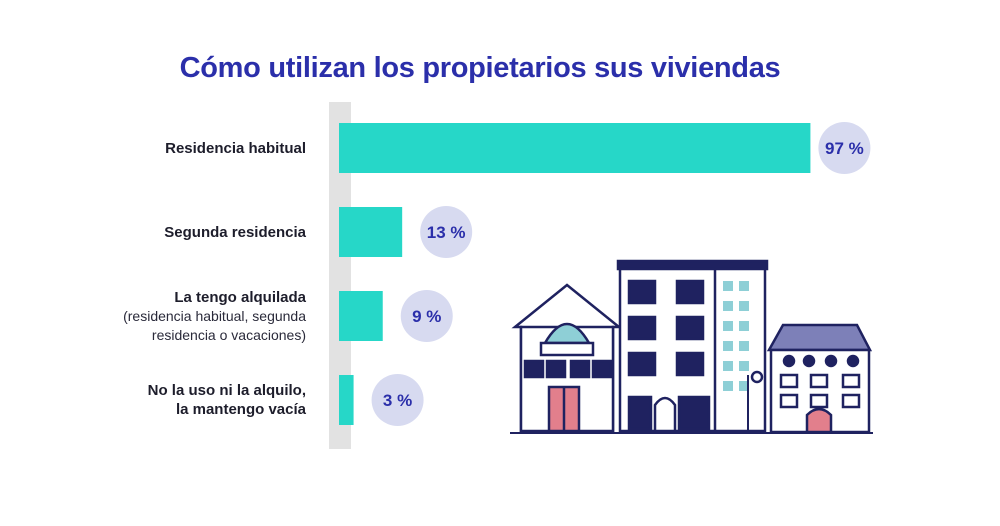 The width and height of the screenshot is (1000, 526). Describe the element at coordinates (819, 378) in the screenshot. I see `right-house` at that location.